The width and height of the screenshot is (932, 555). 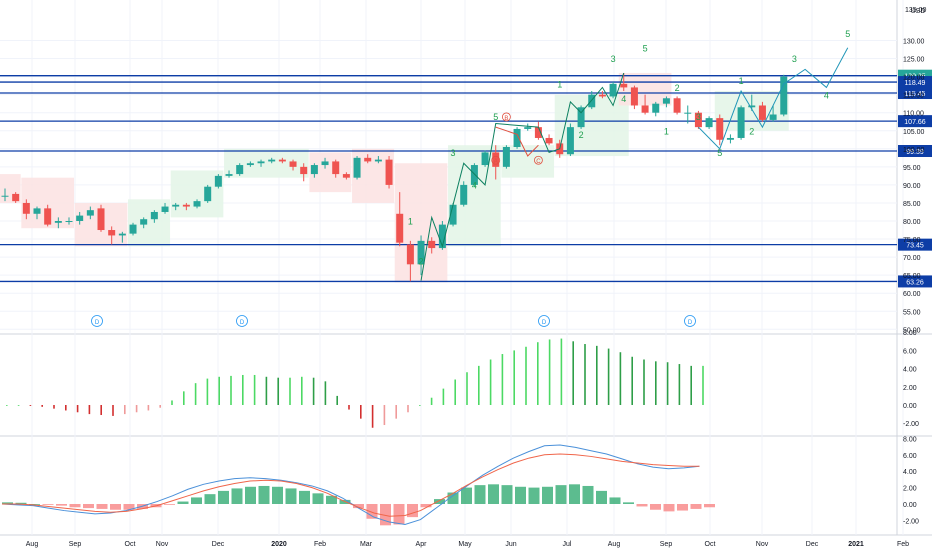 I want to click on wave-number-label: 5, so click(x=495, y=117).